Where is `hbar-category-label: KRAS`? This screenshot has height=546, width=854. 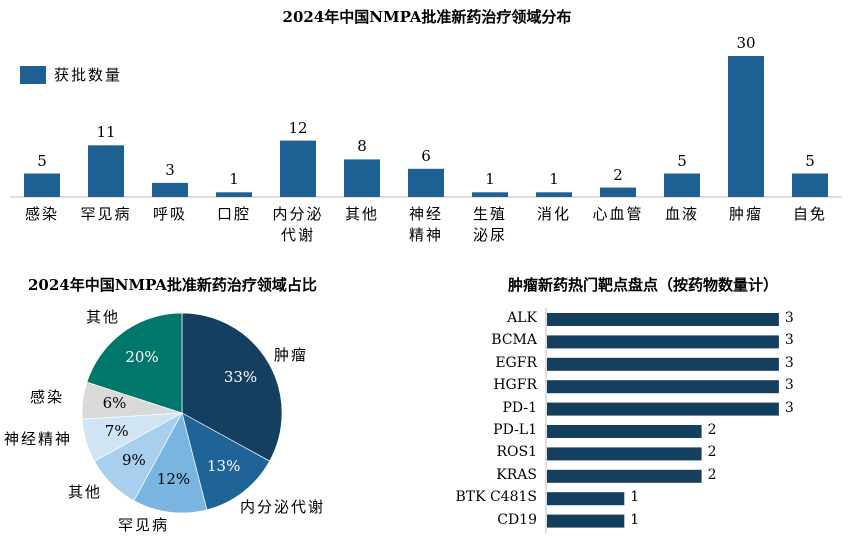
hbar-category-label: KRAS is located at coordinates (516, 474).